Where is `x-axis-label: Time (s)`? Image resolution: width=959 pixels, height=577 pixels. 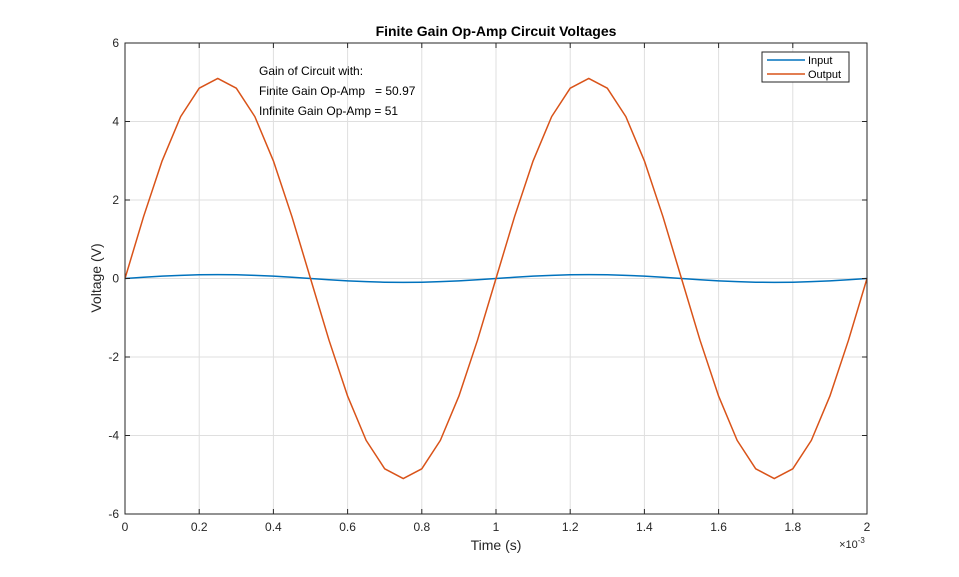 x-axis-label: Time (s) is located at coordinates (496, 545).